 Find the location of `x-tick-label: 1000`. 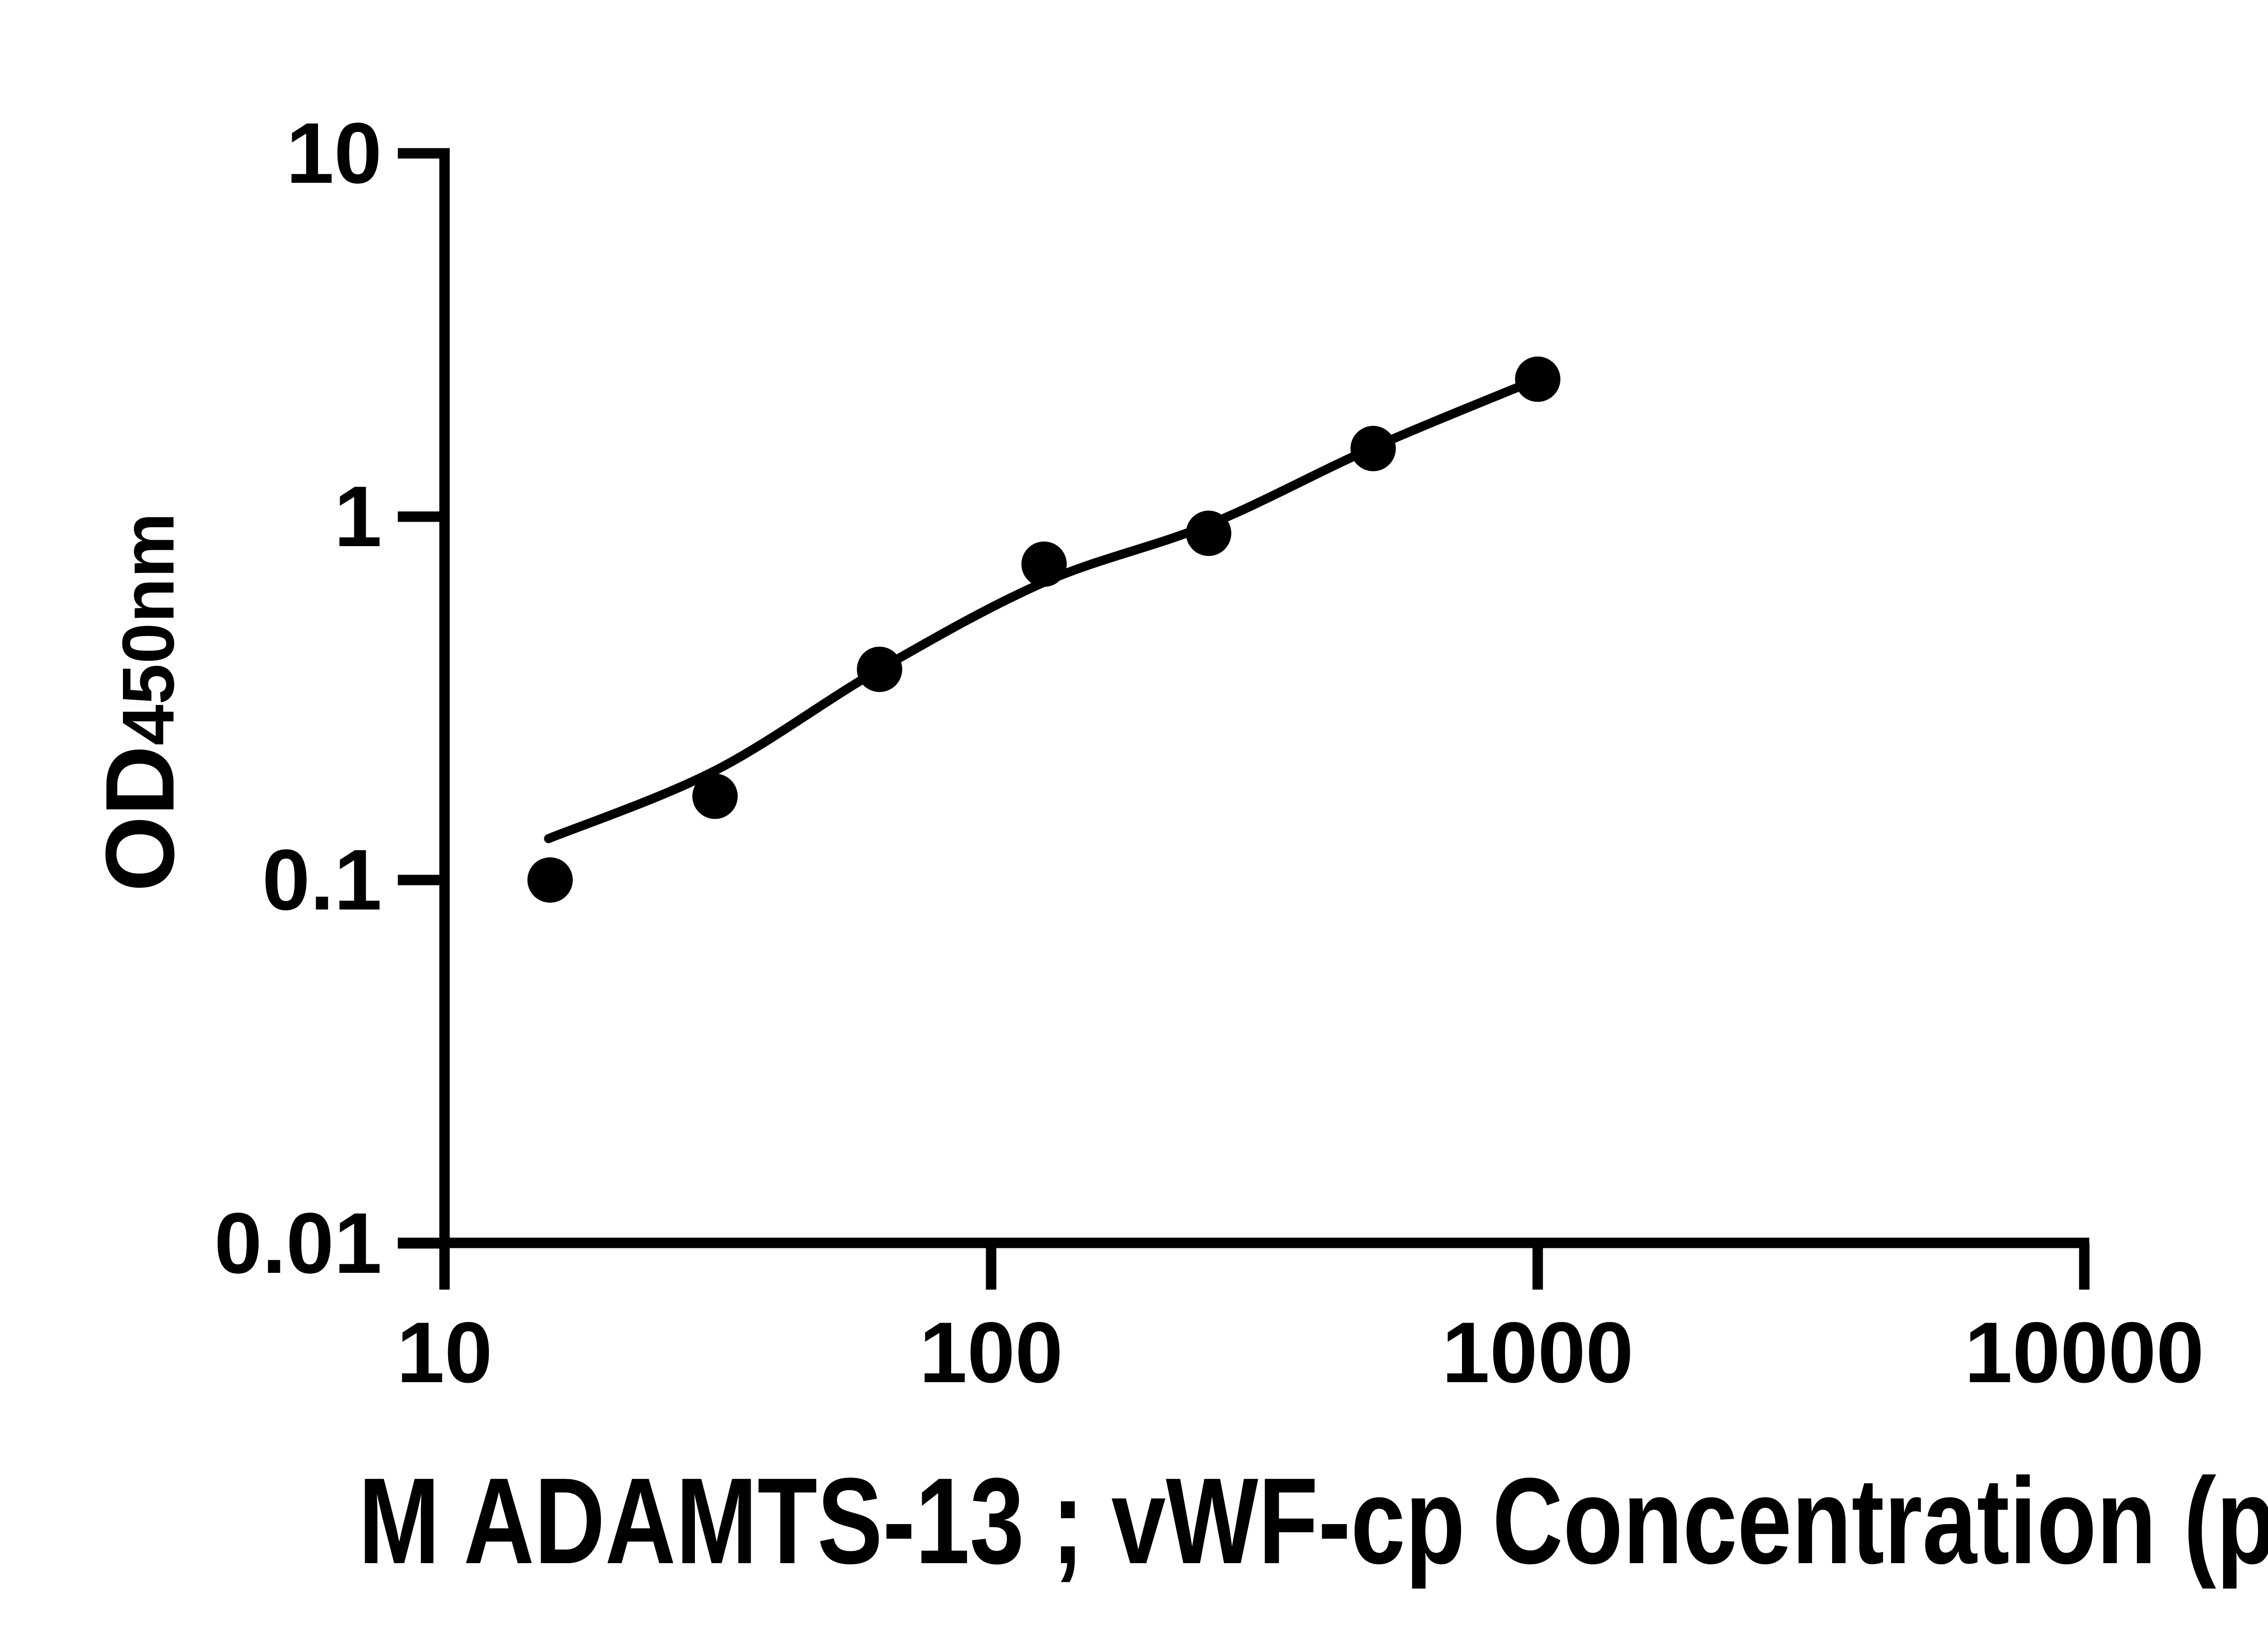

x-tick-label: 1000 is located at coordinates (1538, 1353).